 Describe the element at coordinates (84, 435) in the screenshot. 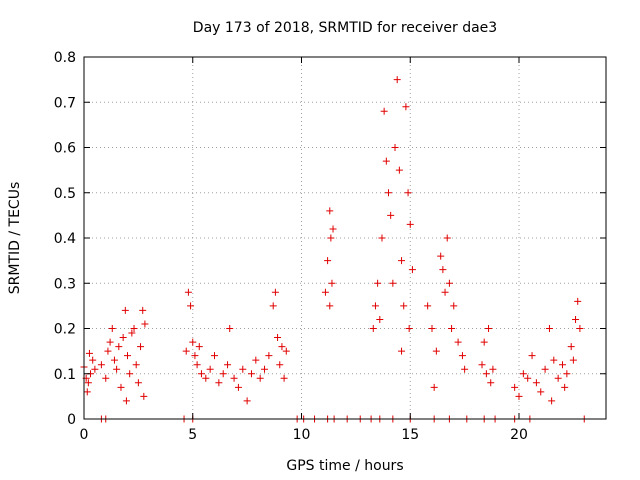

I see `x-tick-label: 0` at that location.